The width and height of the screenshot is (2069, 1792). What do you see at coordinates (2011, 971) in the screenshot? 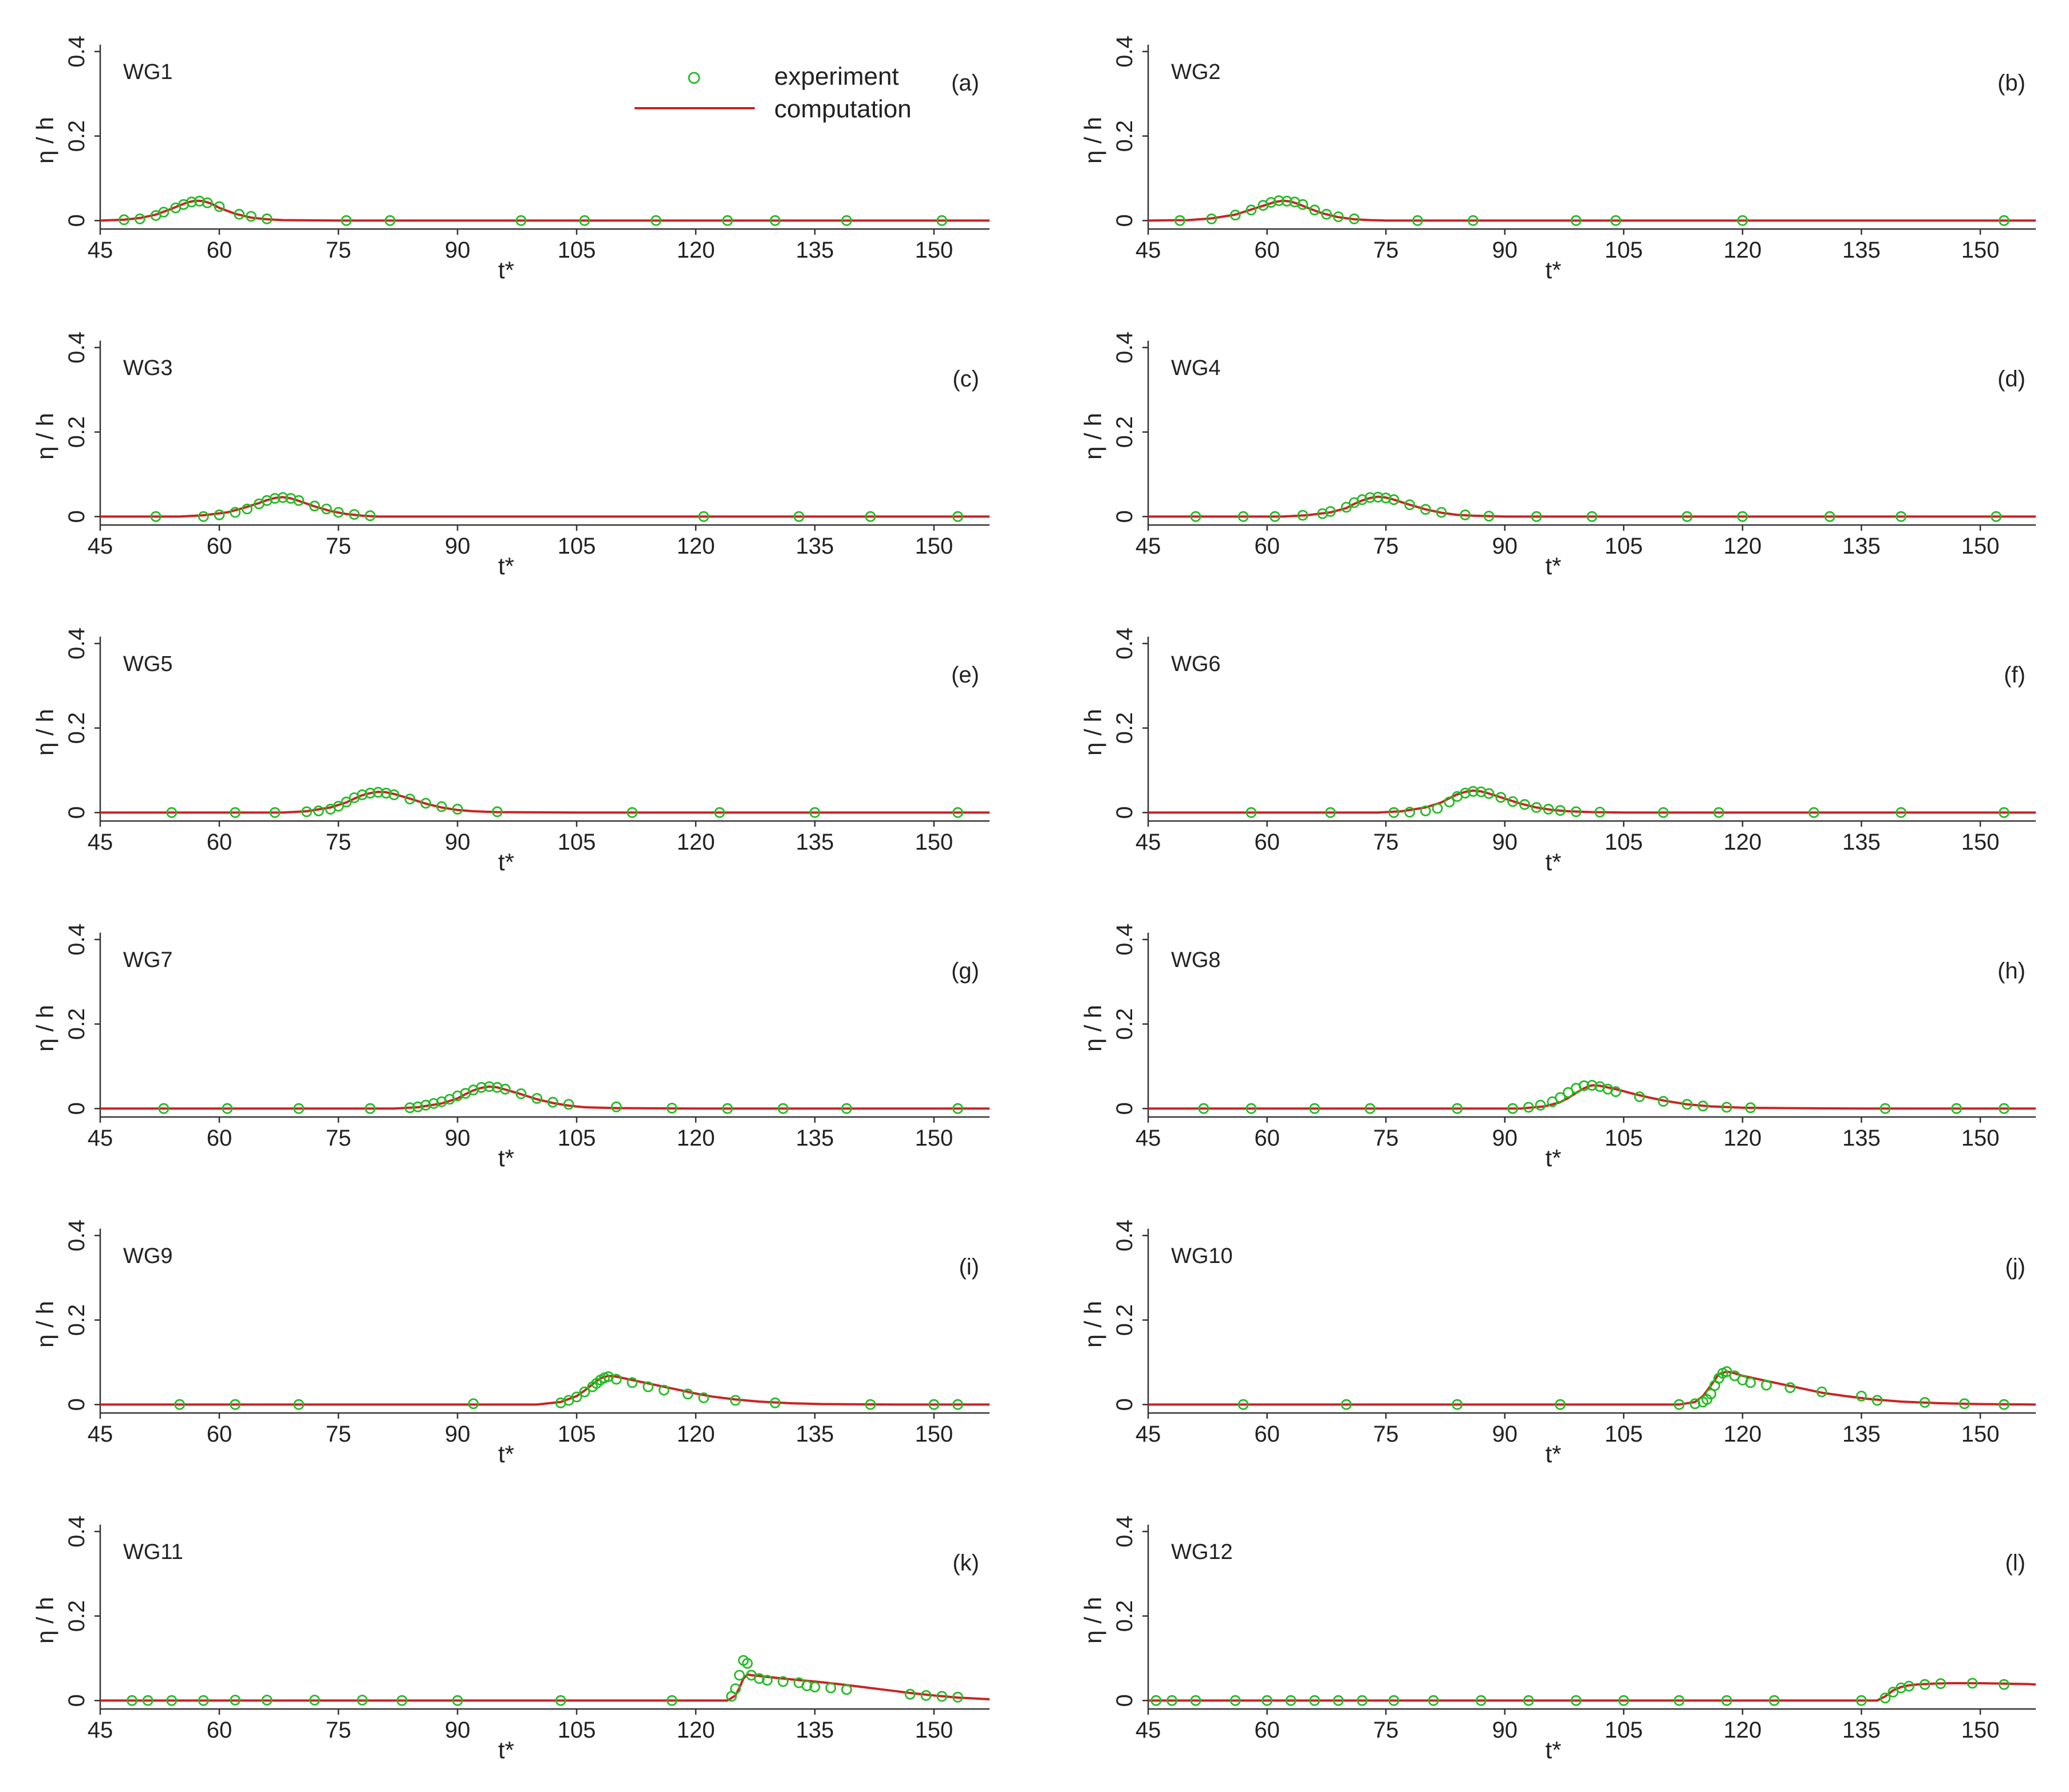
I see `panel-label: (h)` at bounding box center [2011, 971].